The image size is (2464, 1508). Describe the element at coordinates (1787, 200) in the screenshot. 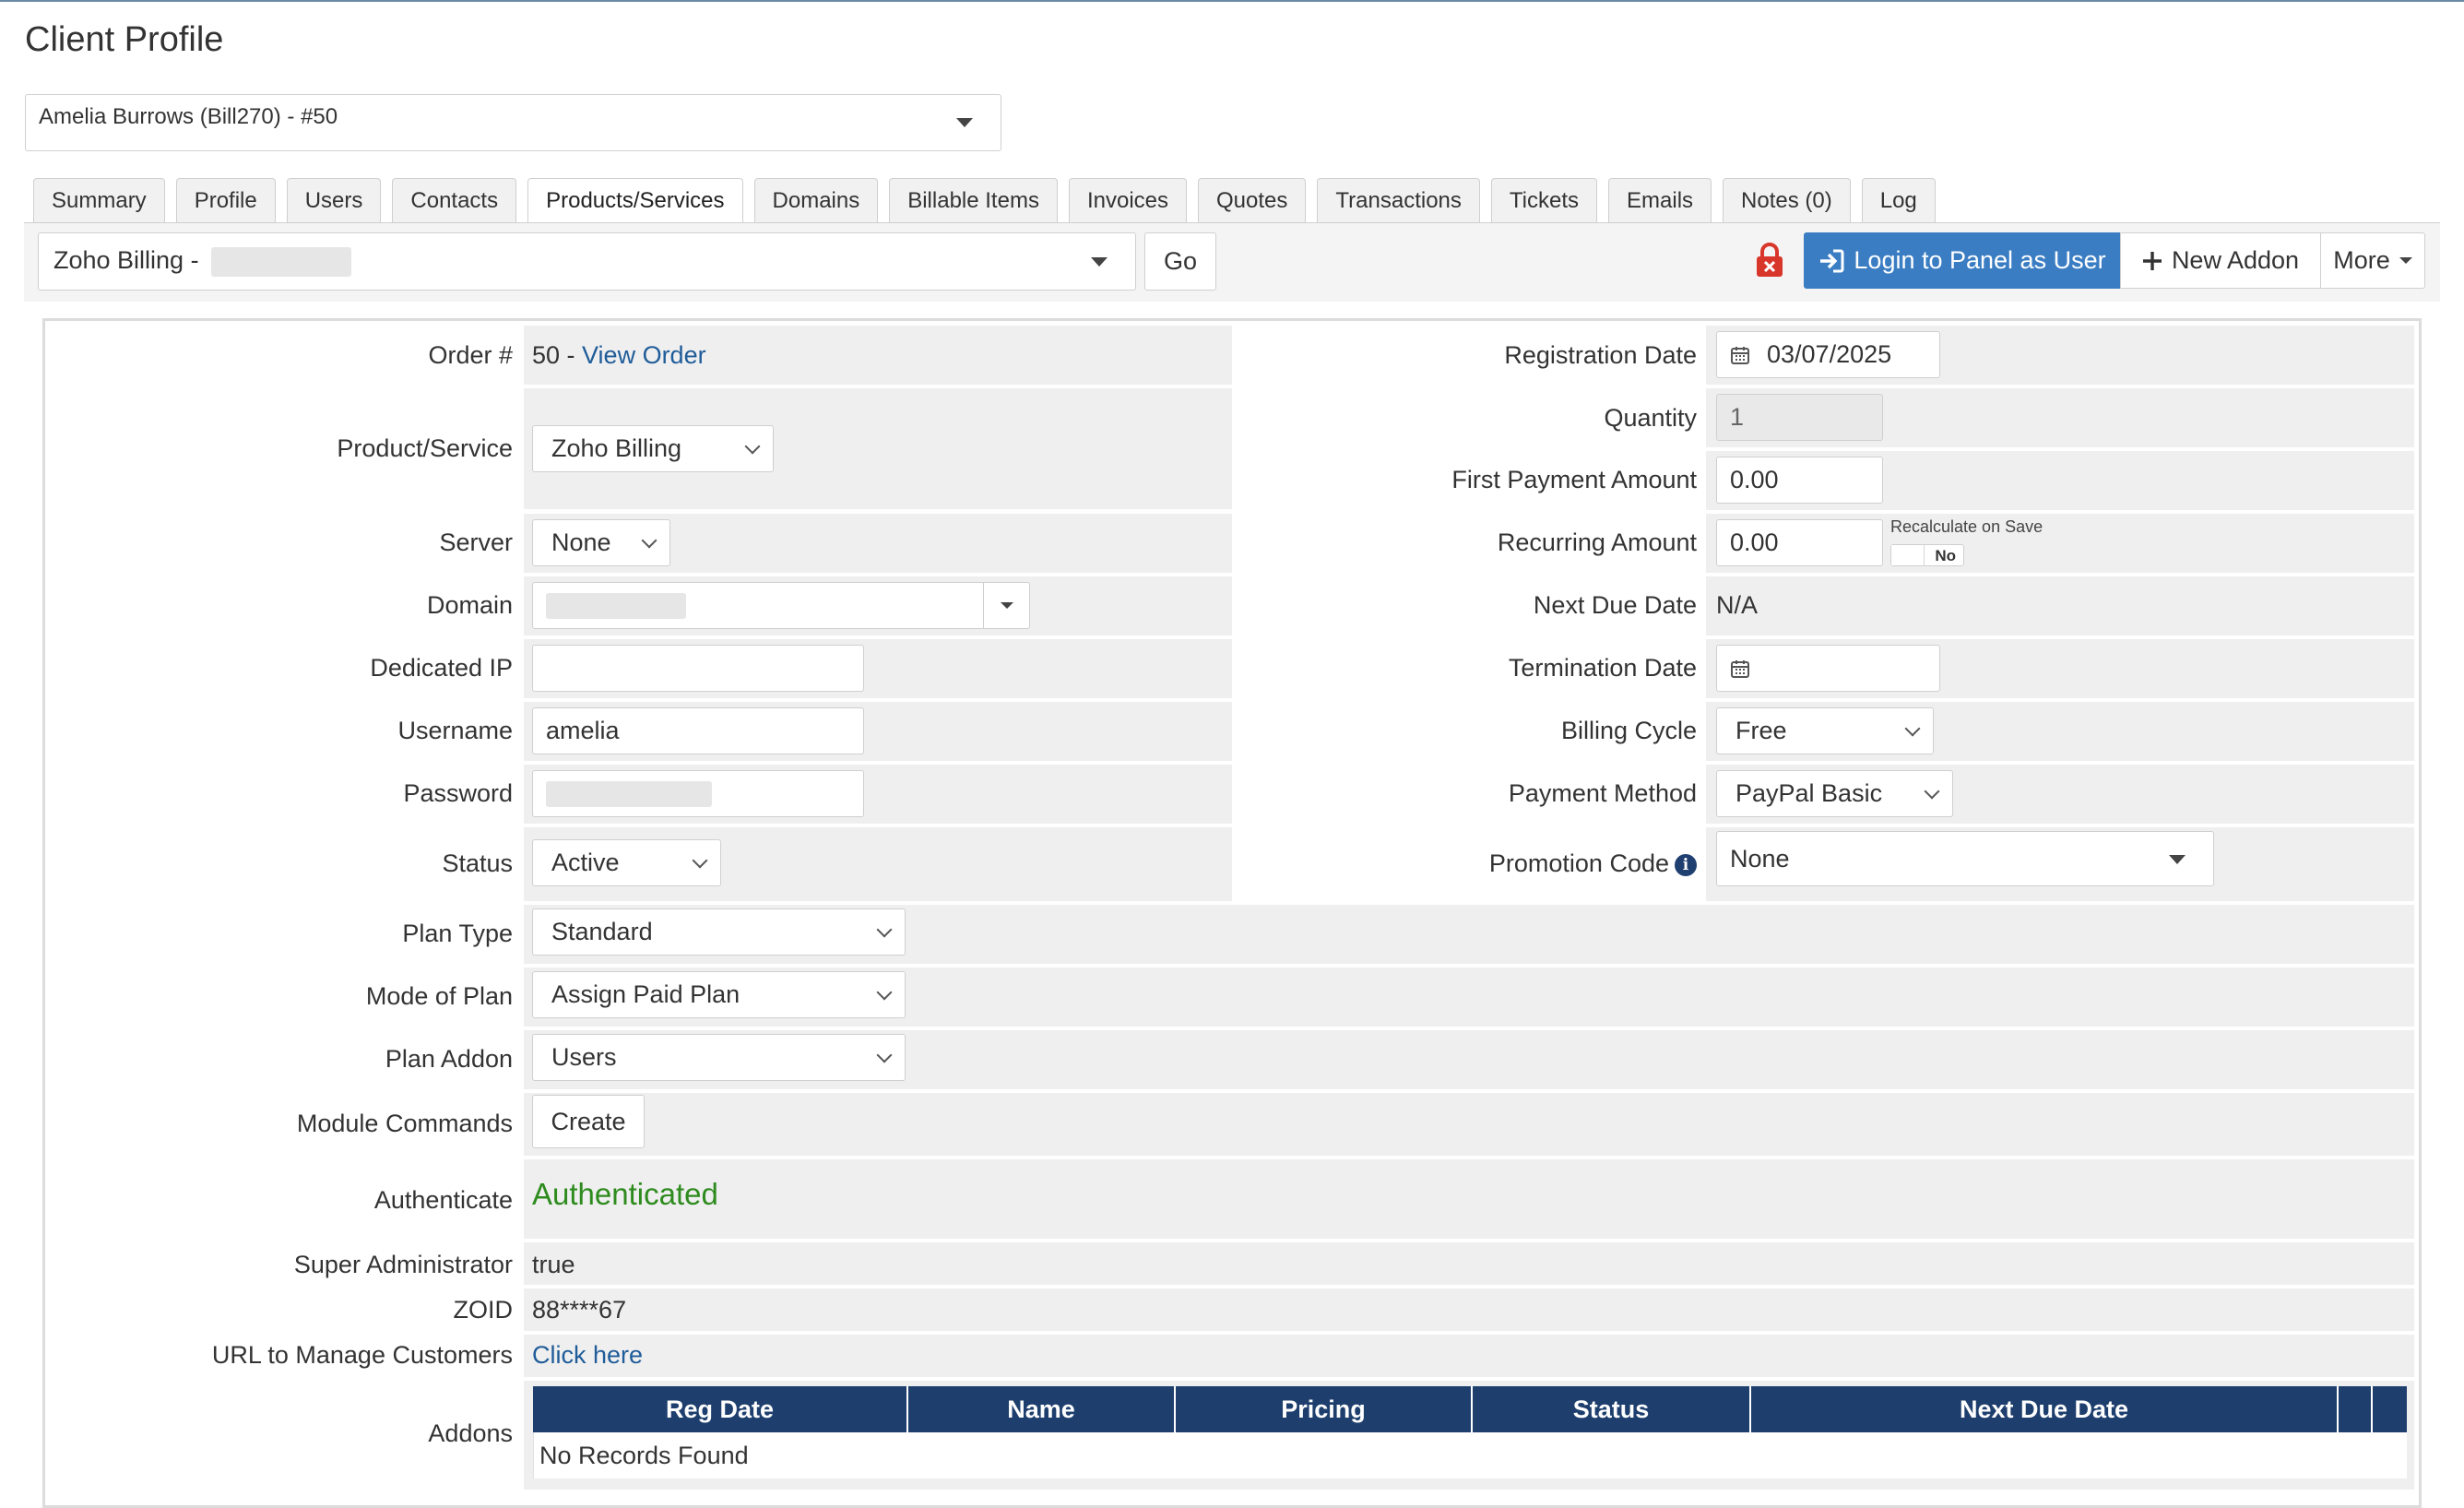

I see `tab-notes: Notes (0)` at that location.